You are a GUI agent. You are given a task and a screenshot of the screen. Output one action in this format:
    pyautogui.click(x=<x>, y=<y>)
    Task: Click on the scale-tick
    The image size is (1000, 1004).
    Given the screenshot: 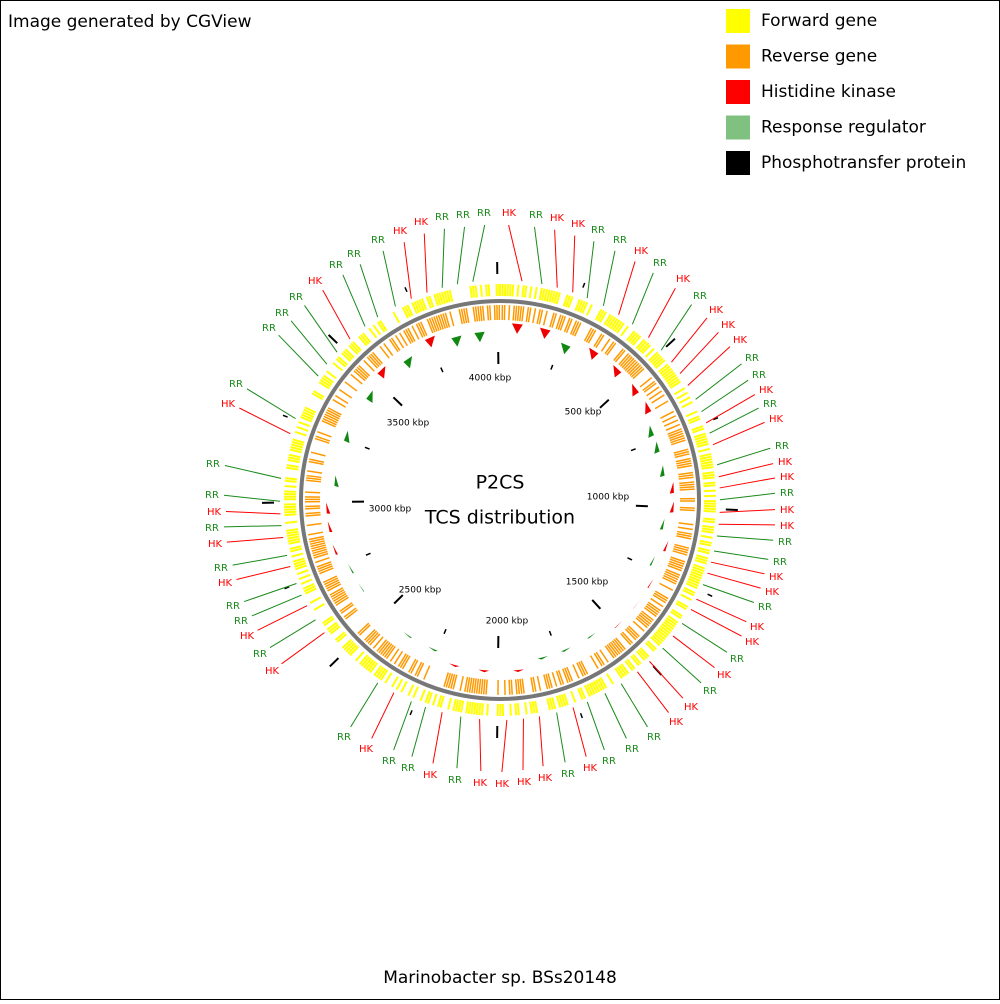 What is the action you would take?
    pyautogui.click(x=732, y=509)
    